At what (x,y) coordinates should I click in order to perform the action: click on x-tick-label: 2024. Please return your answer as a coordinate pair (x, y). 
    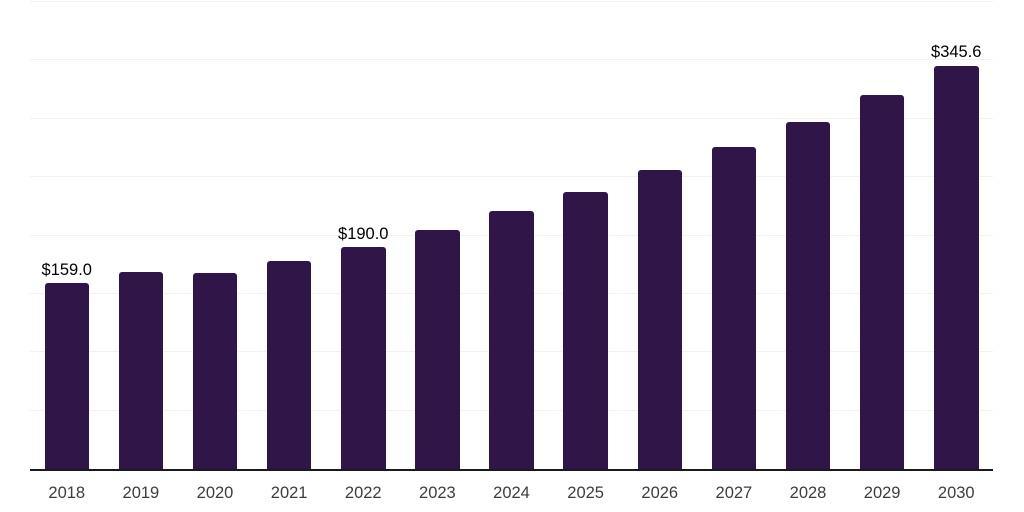
    Looking at the image, I should click on (511, 493).